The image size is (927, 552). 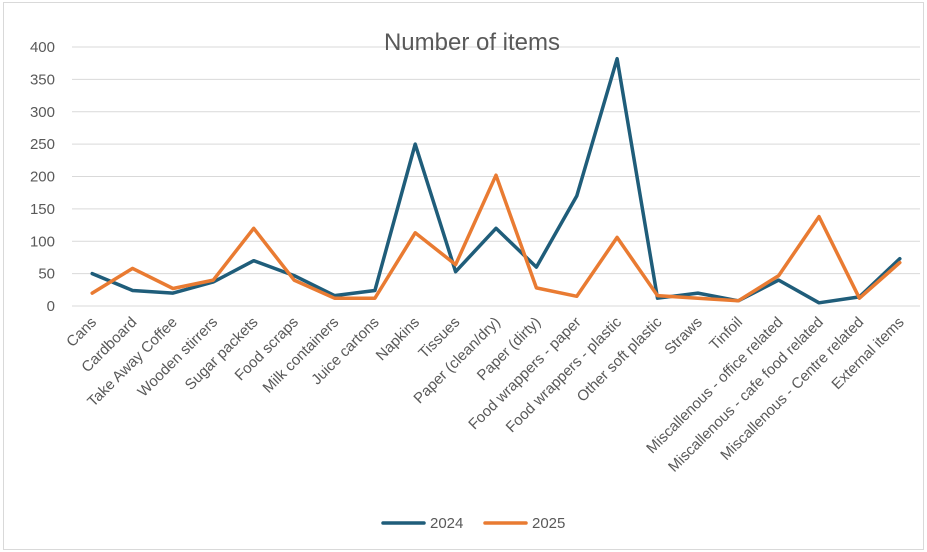 I want to click on legend: 2024 2025, so click(x=473, y=523).